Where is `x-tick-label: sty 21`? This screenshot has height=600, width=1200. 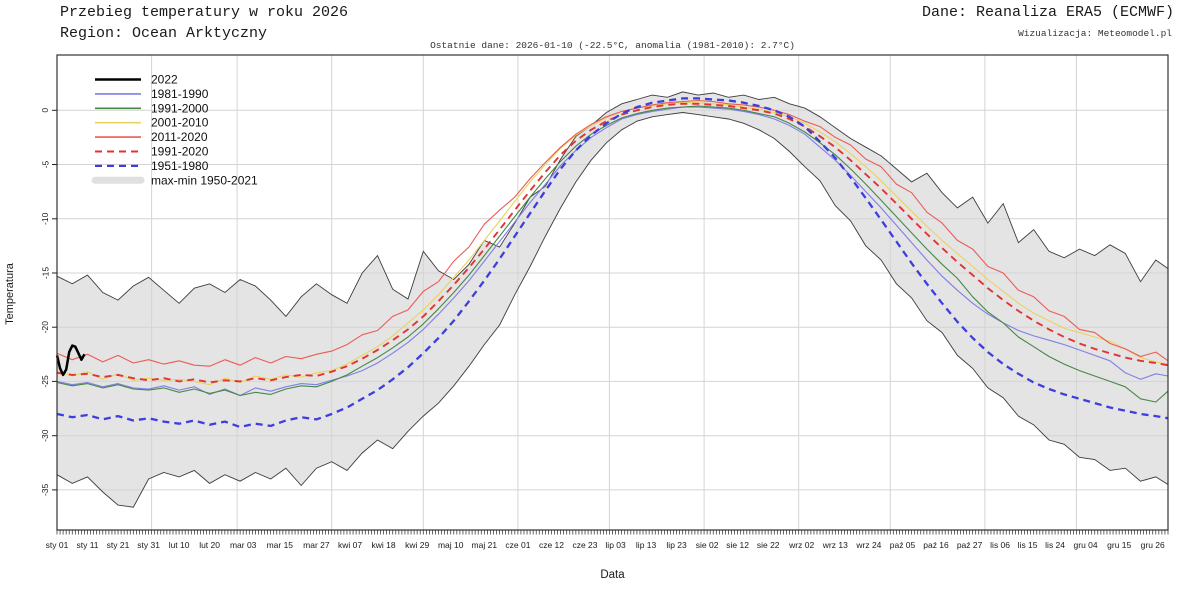 x-tick-label: sty 21 is located at coordinates (118, 545).